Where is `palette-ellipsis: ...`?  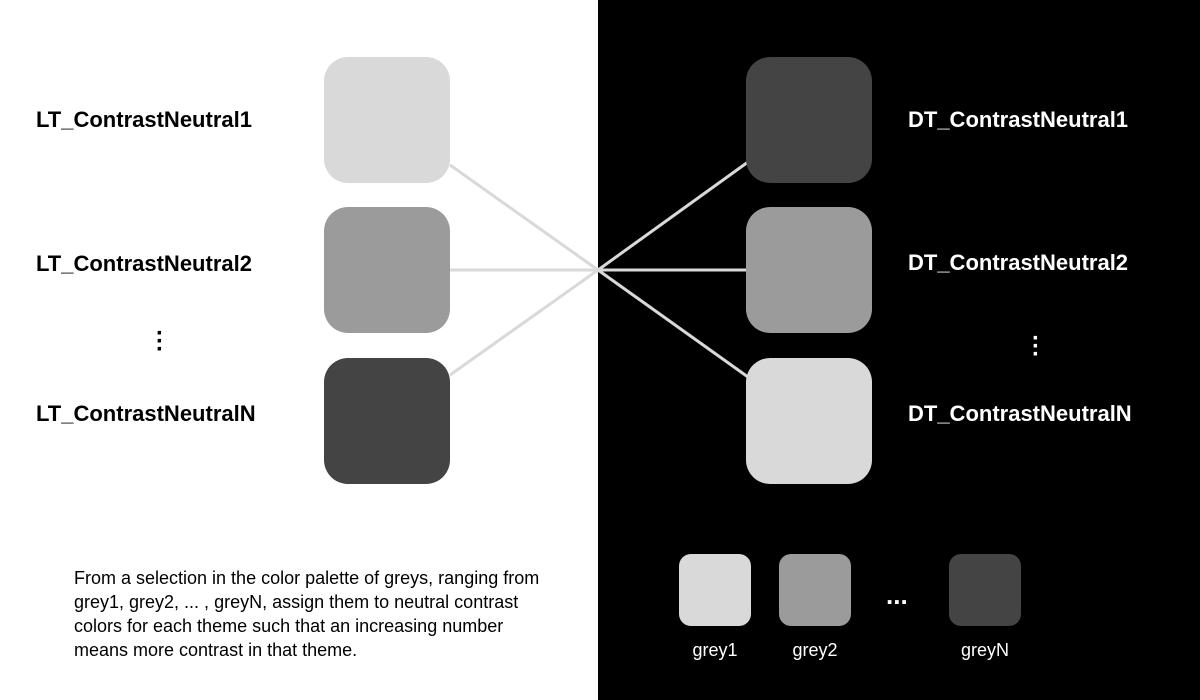 palette-ellipsis: ... is located at coordinates (897, 595).